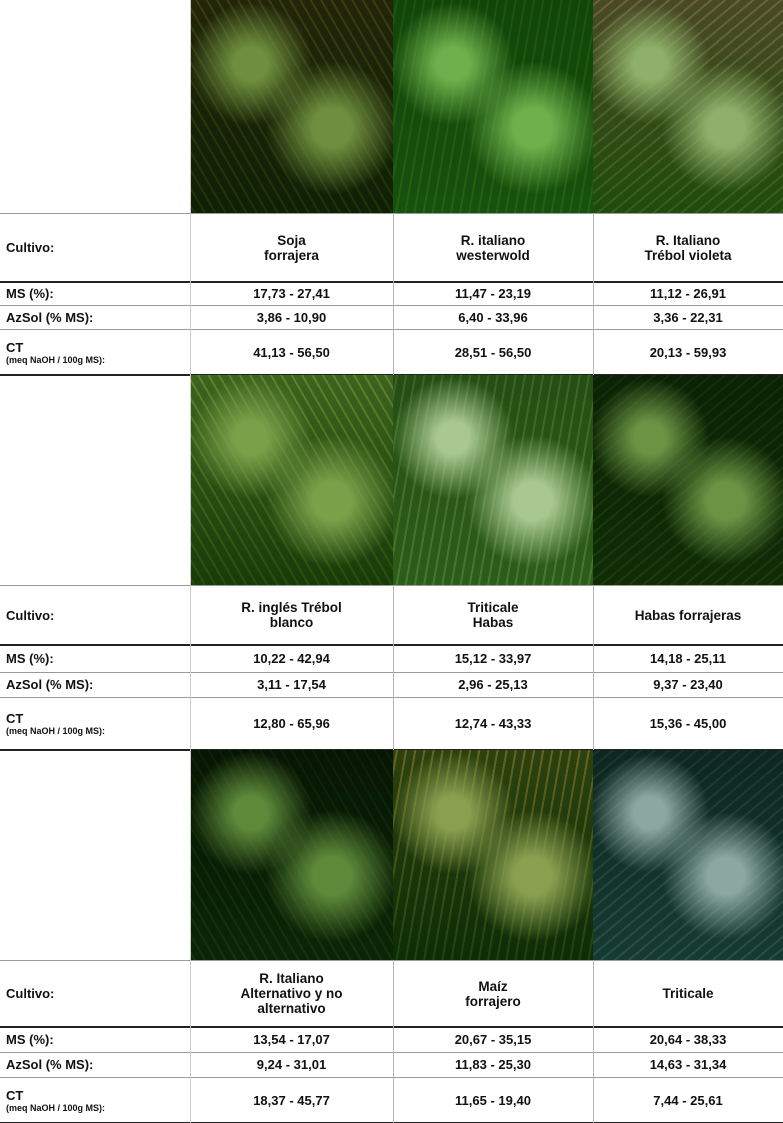 This screenshot has width=783, height=1123. Describe the element at coordinates (688, 293) in the screenshot. I see `value-ms: 11,12 - 26,91` at that location.